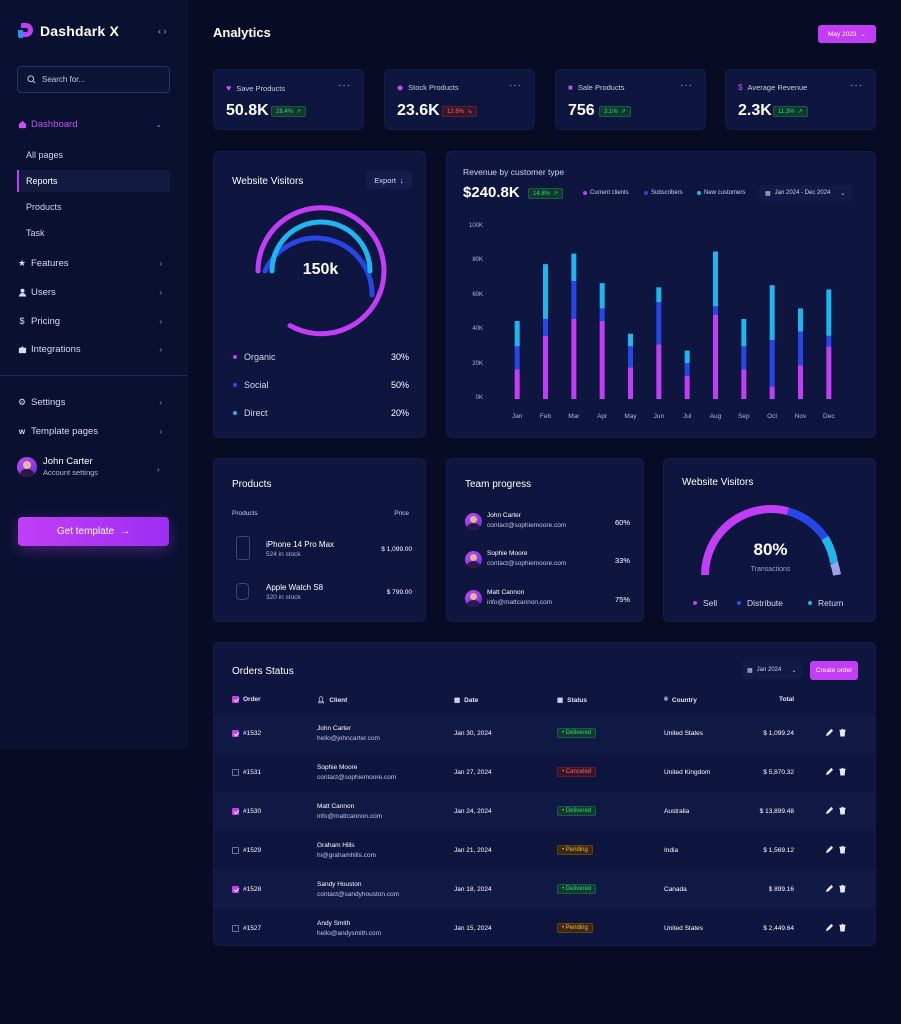 This screenshot has width=901, height=1024. I want to click on dot-icon, so click(699, 193).